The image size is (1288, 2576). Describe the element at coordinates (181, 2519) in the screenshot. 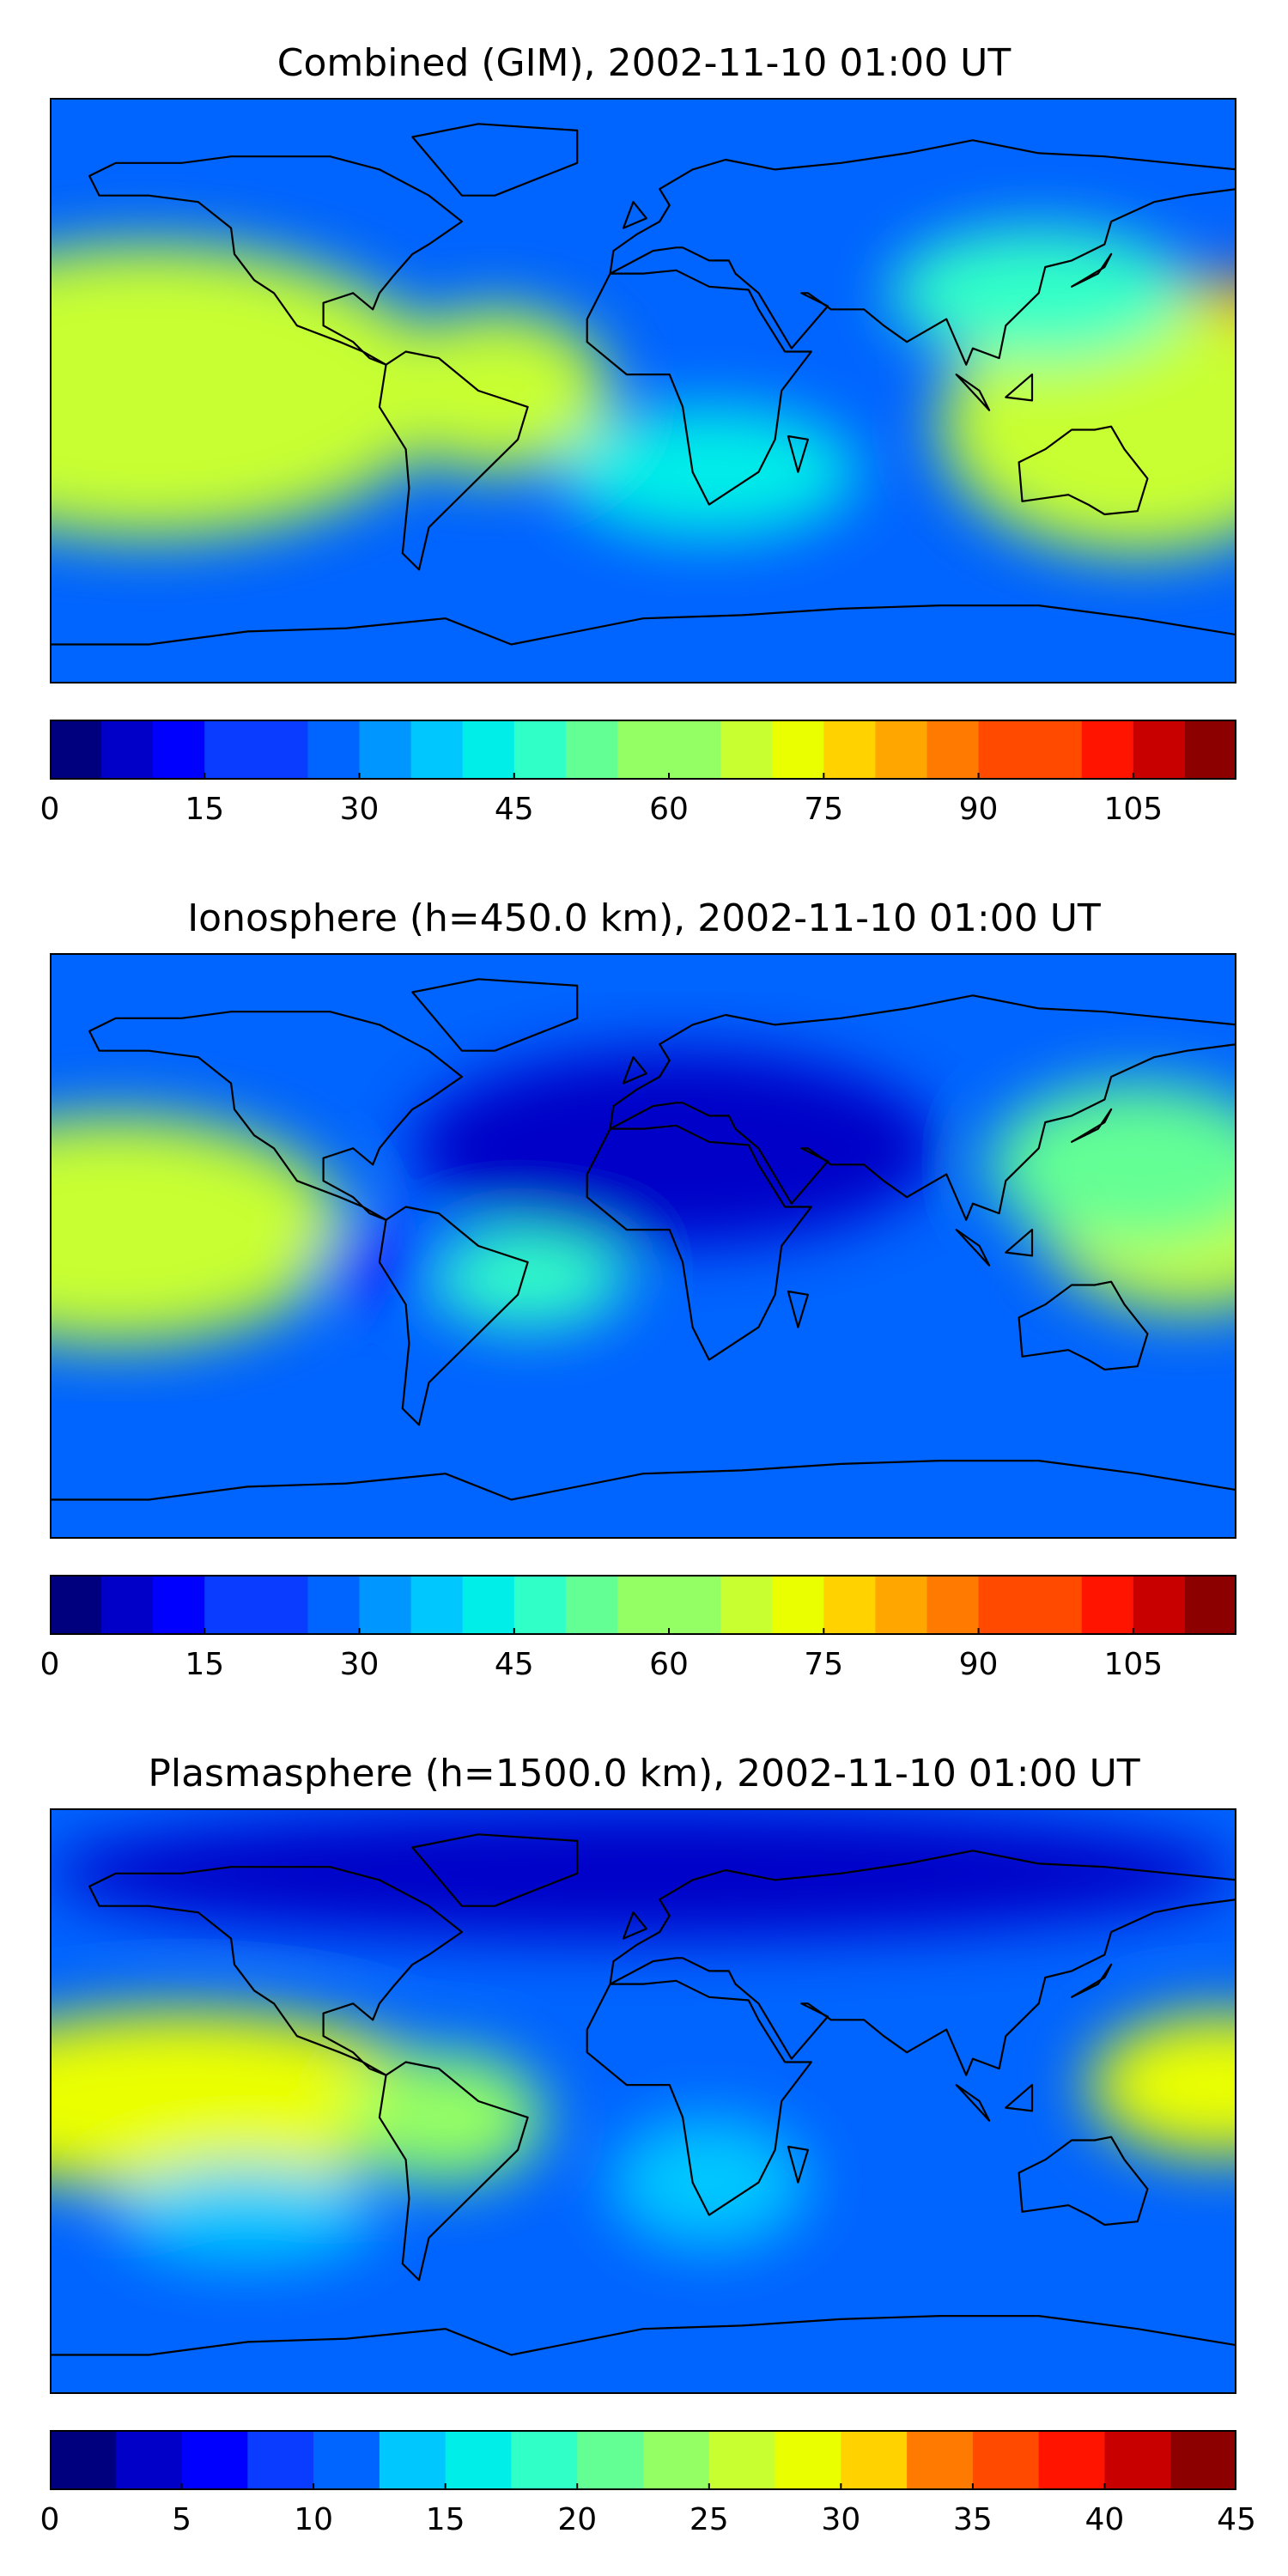

I see `colorbar-tick-label: 5` at that location.